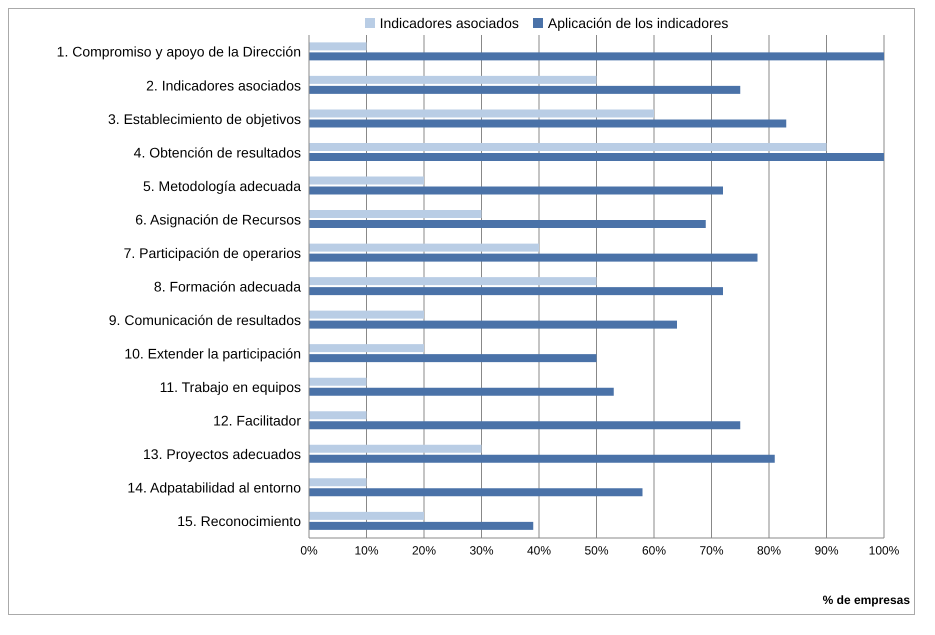 This screenshot has width=935, height=635. Describe the element at coordinates (204, 118) in the screenshot. I see `y-tick-label: 3. Establecimiento de objetivos` at that location.